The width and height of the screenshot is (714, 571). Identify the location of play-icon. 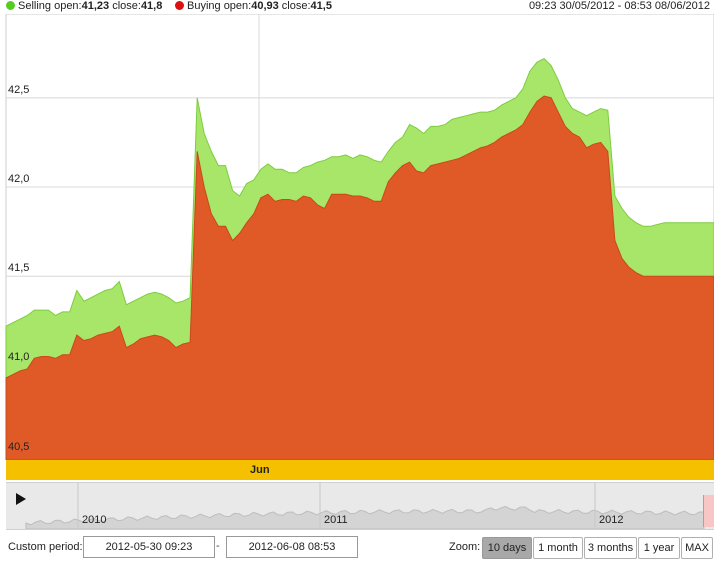
(21, 499).